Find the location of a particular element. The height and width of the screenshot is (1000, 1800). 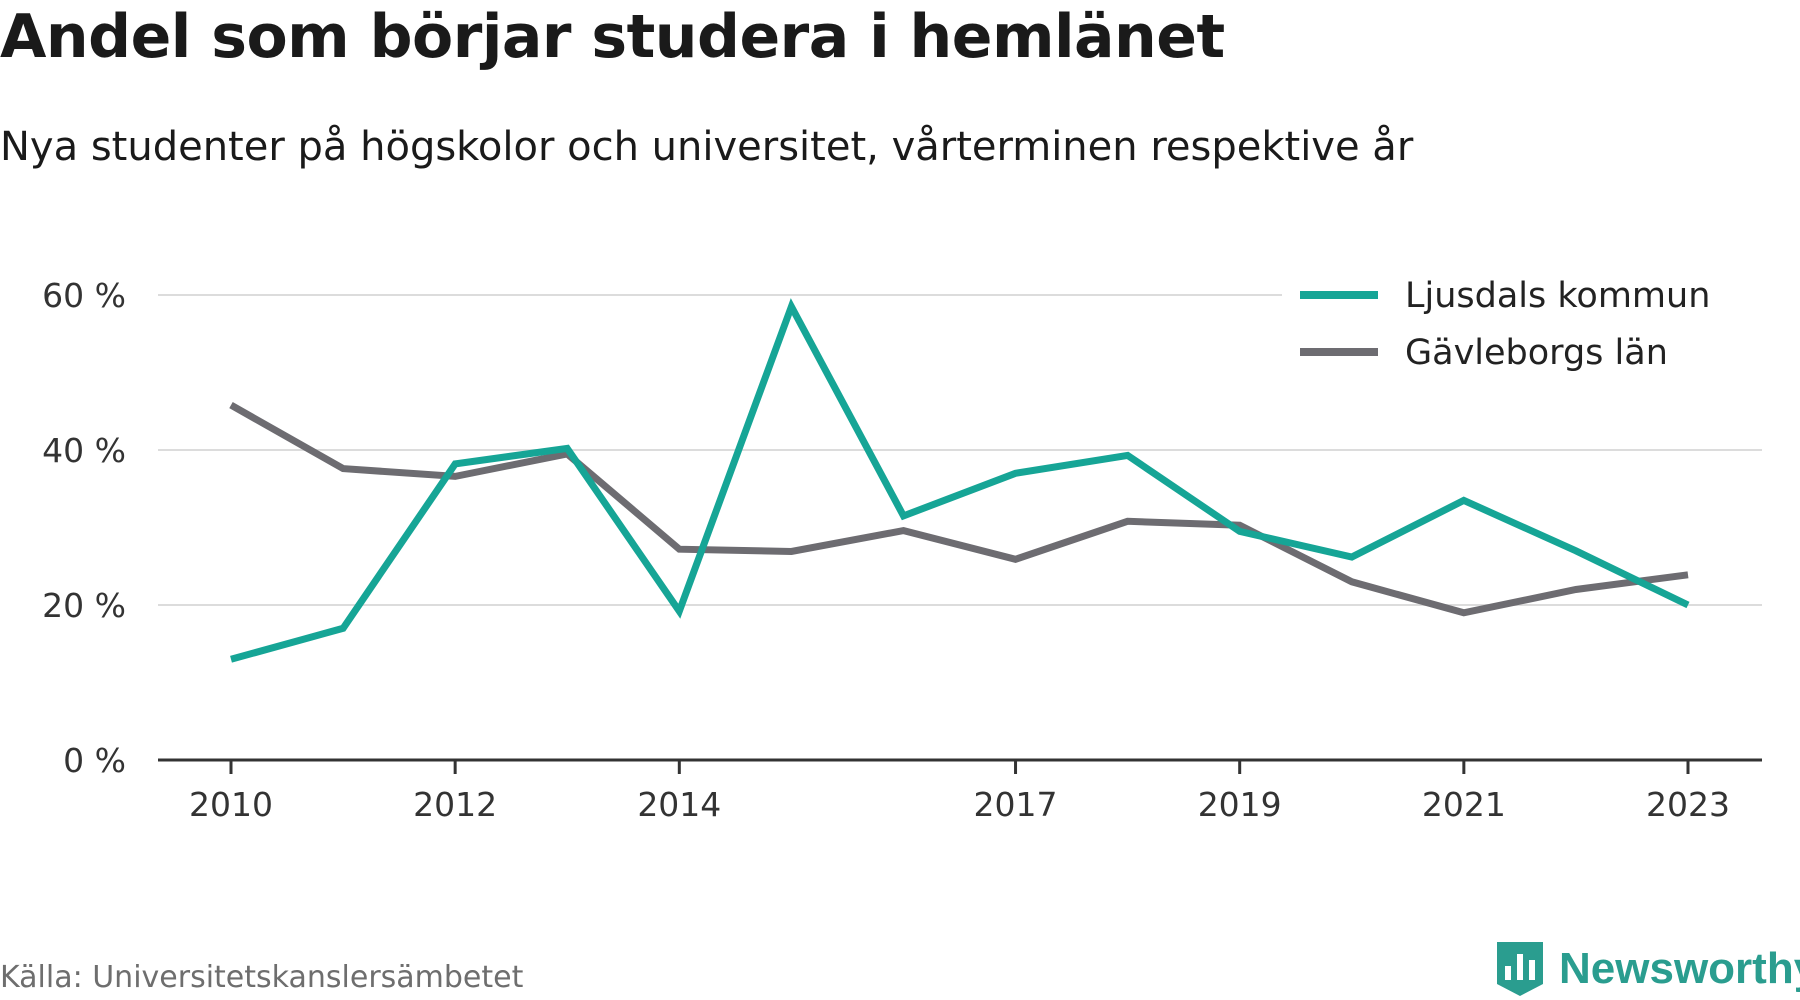

y-tick-label: 60 % is located at coordinates (84, 295).